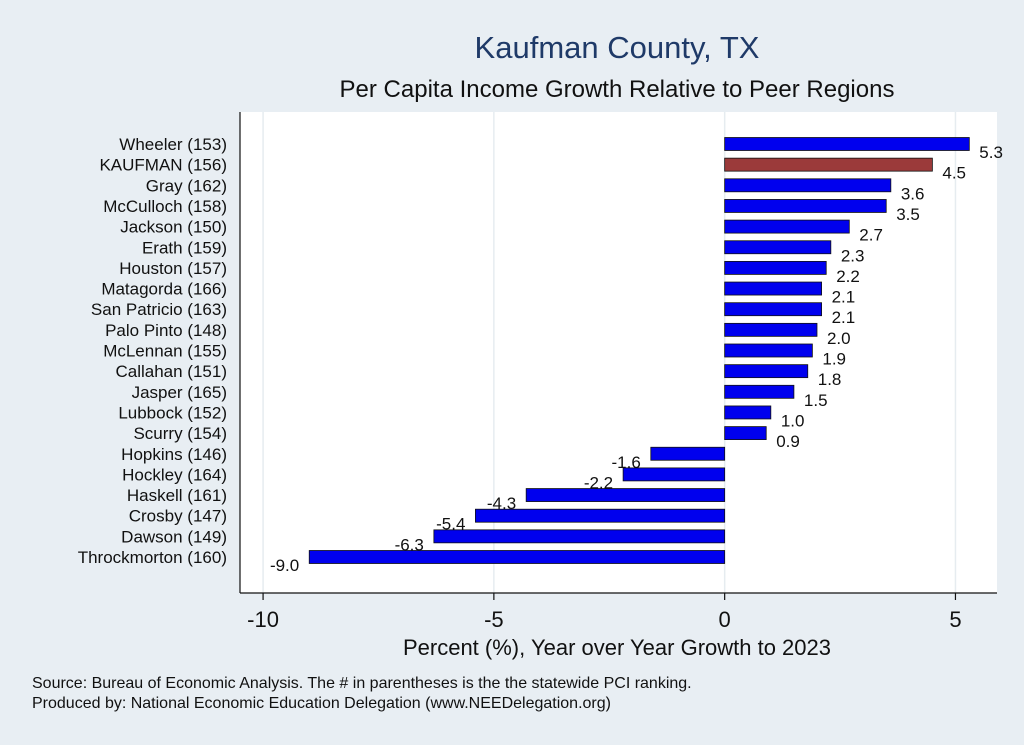 This screenshot has width=1024, height=745. What do you see at coordinates (626, 462) in the screenshot?
I see `value-label: -1.6` at bounding box center [626, 462].